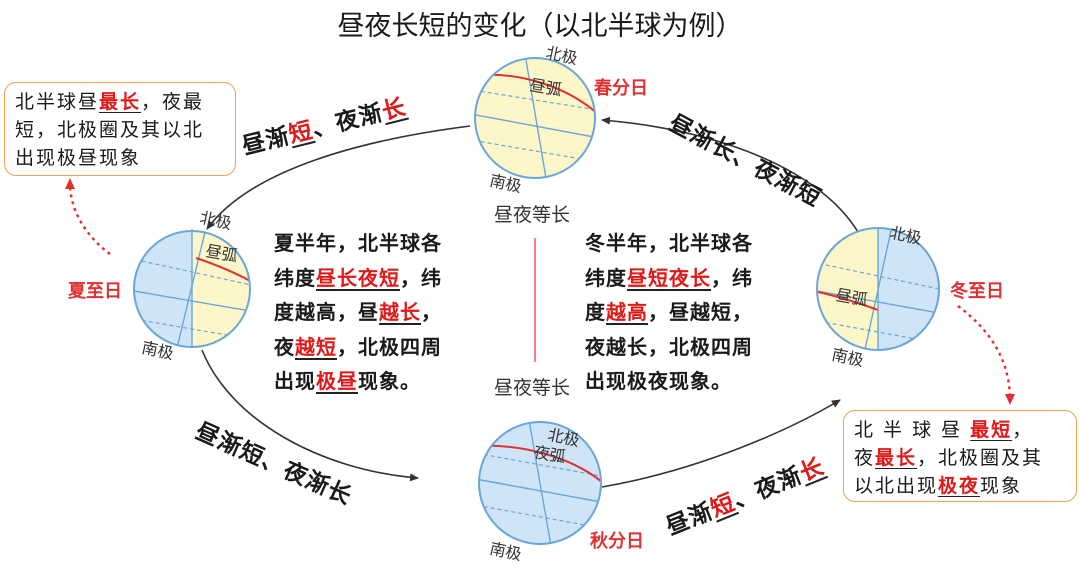 Image resolution: width=1080 pixels, height=568 pixels. Describe the element at coordinates (78, 158) in the screenshot. I see `callout-line: 出现极昼现象` at that location.